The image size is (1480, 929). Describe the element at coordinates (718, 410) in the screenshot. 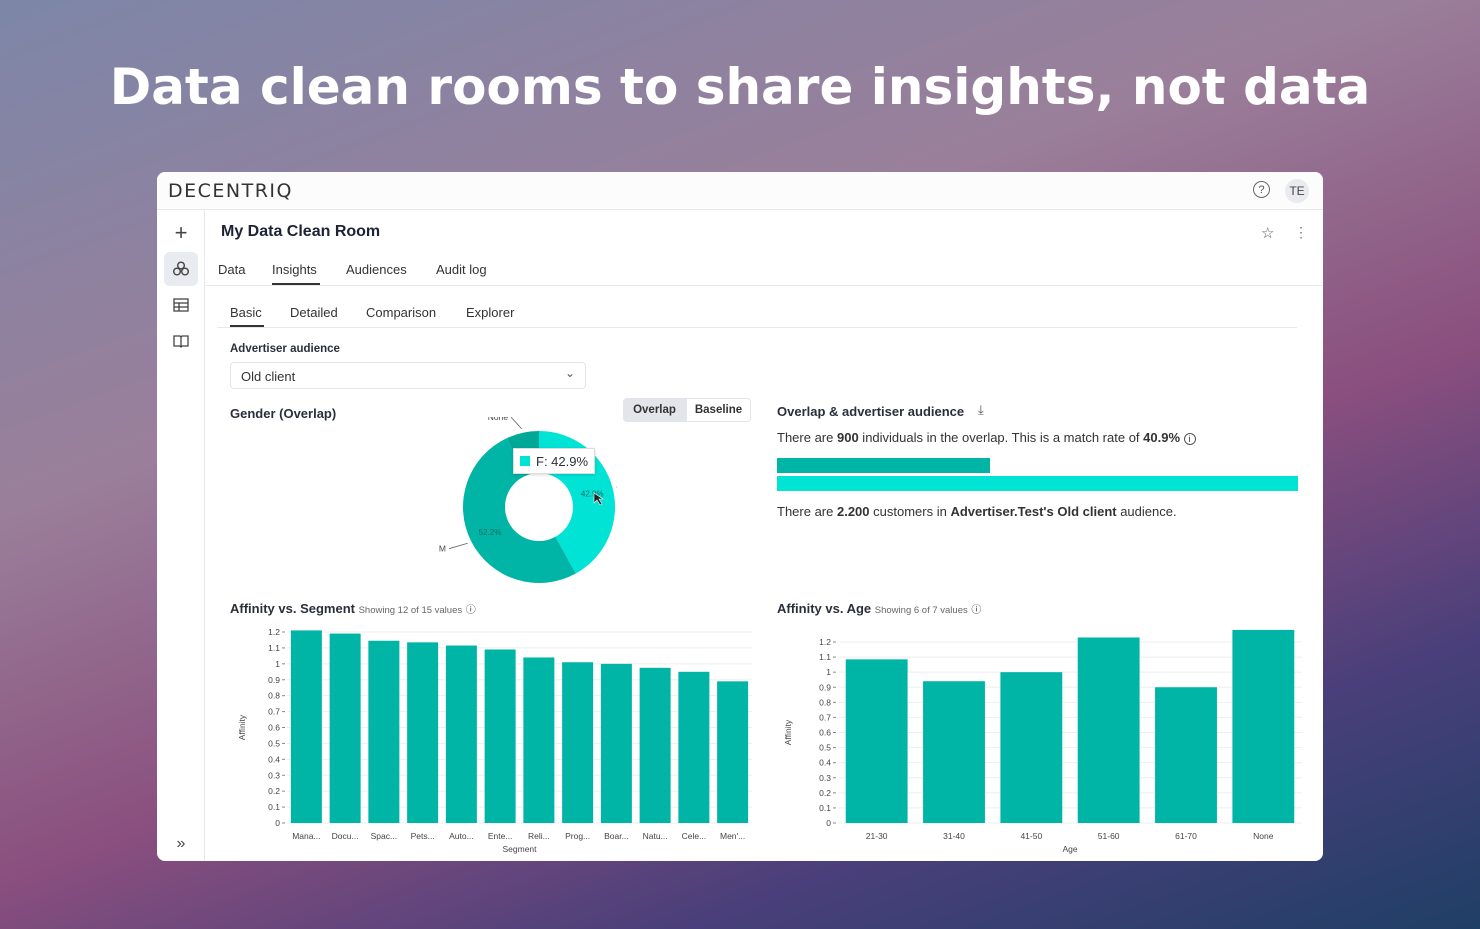

I see `baseline-toggle: Baseline` at that location.